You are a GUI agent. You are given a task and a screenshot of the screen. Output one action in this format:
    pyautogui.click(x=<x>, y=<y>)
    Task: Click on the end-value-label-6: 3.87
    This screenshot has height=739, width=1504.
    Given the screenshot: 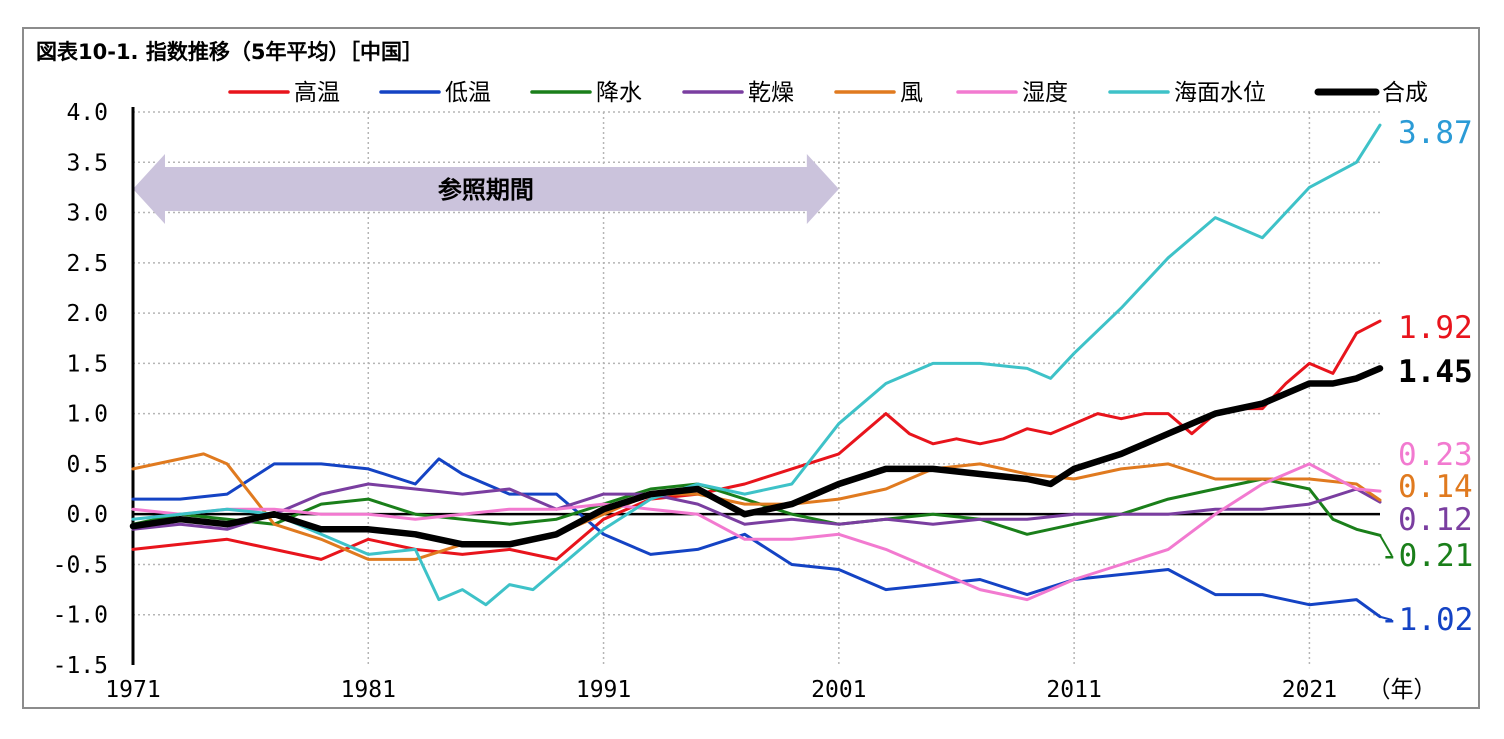 What is the action you would take?
    pyautogui.click(x=1435, y=133)
    